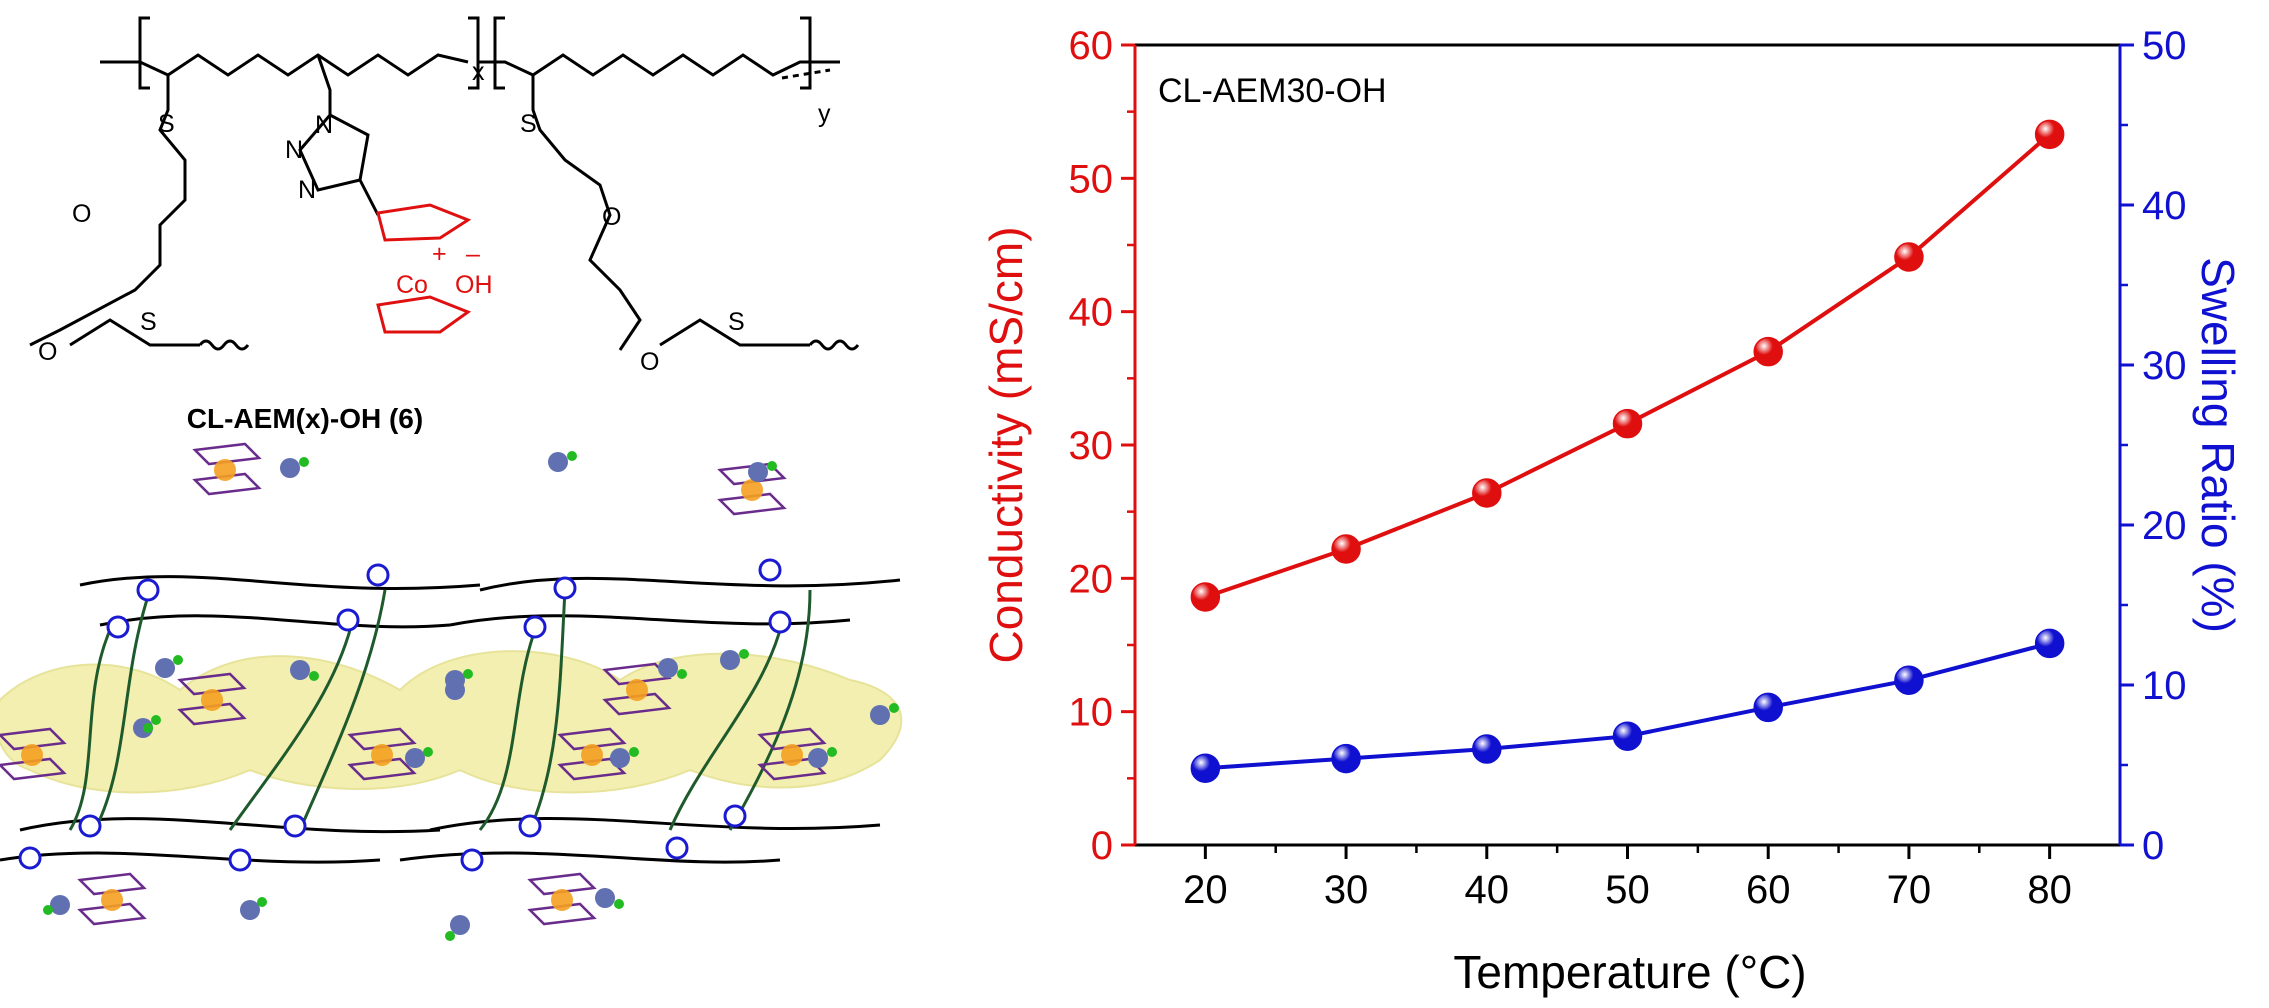 Image resolution: width=2269 pixels, height=1008 pixels. I want to click on right-tick-label-0: 0, so click(2153, 846).